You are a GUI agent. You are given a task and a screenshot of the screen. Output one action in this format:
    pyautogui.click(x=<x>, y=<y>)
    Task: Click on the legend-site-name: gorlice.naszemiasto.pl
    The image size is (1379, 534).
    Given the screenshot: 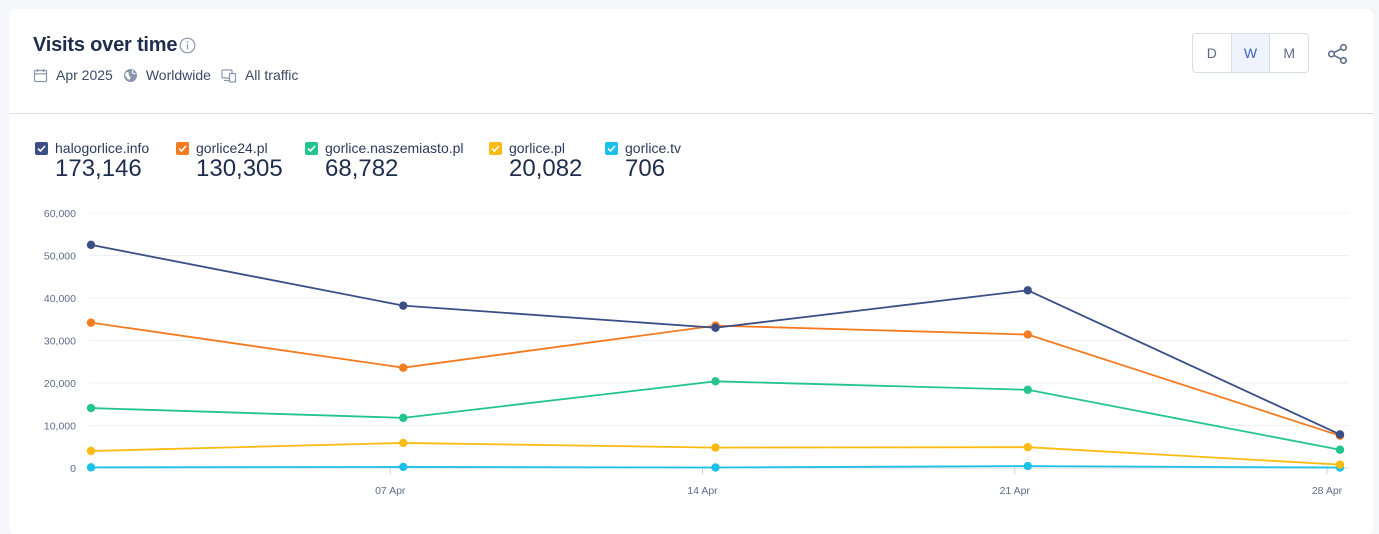 What is the action you would take?
    pyautogui.click(x=394, y=148)
    